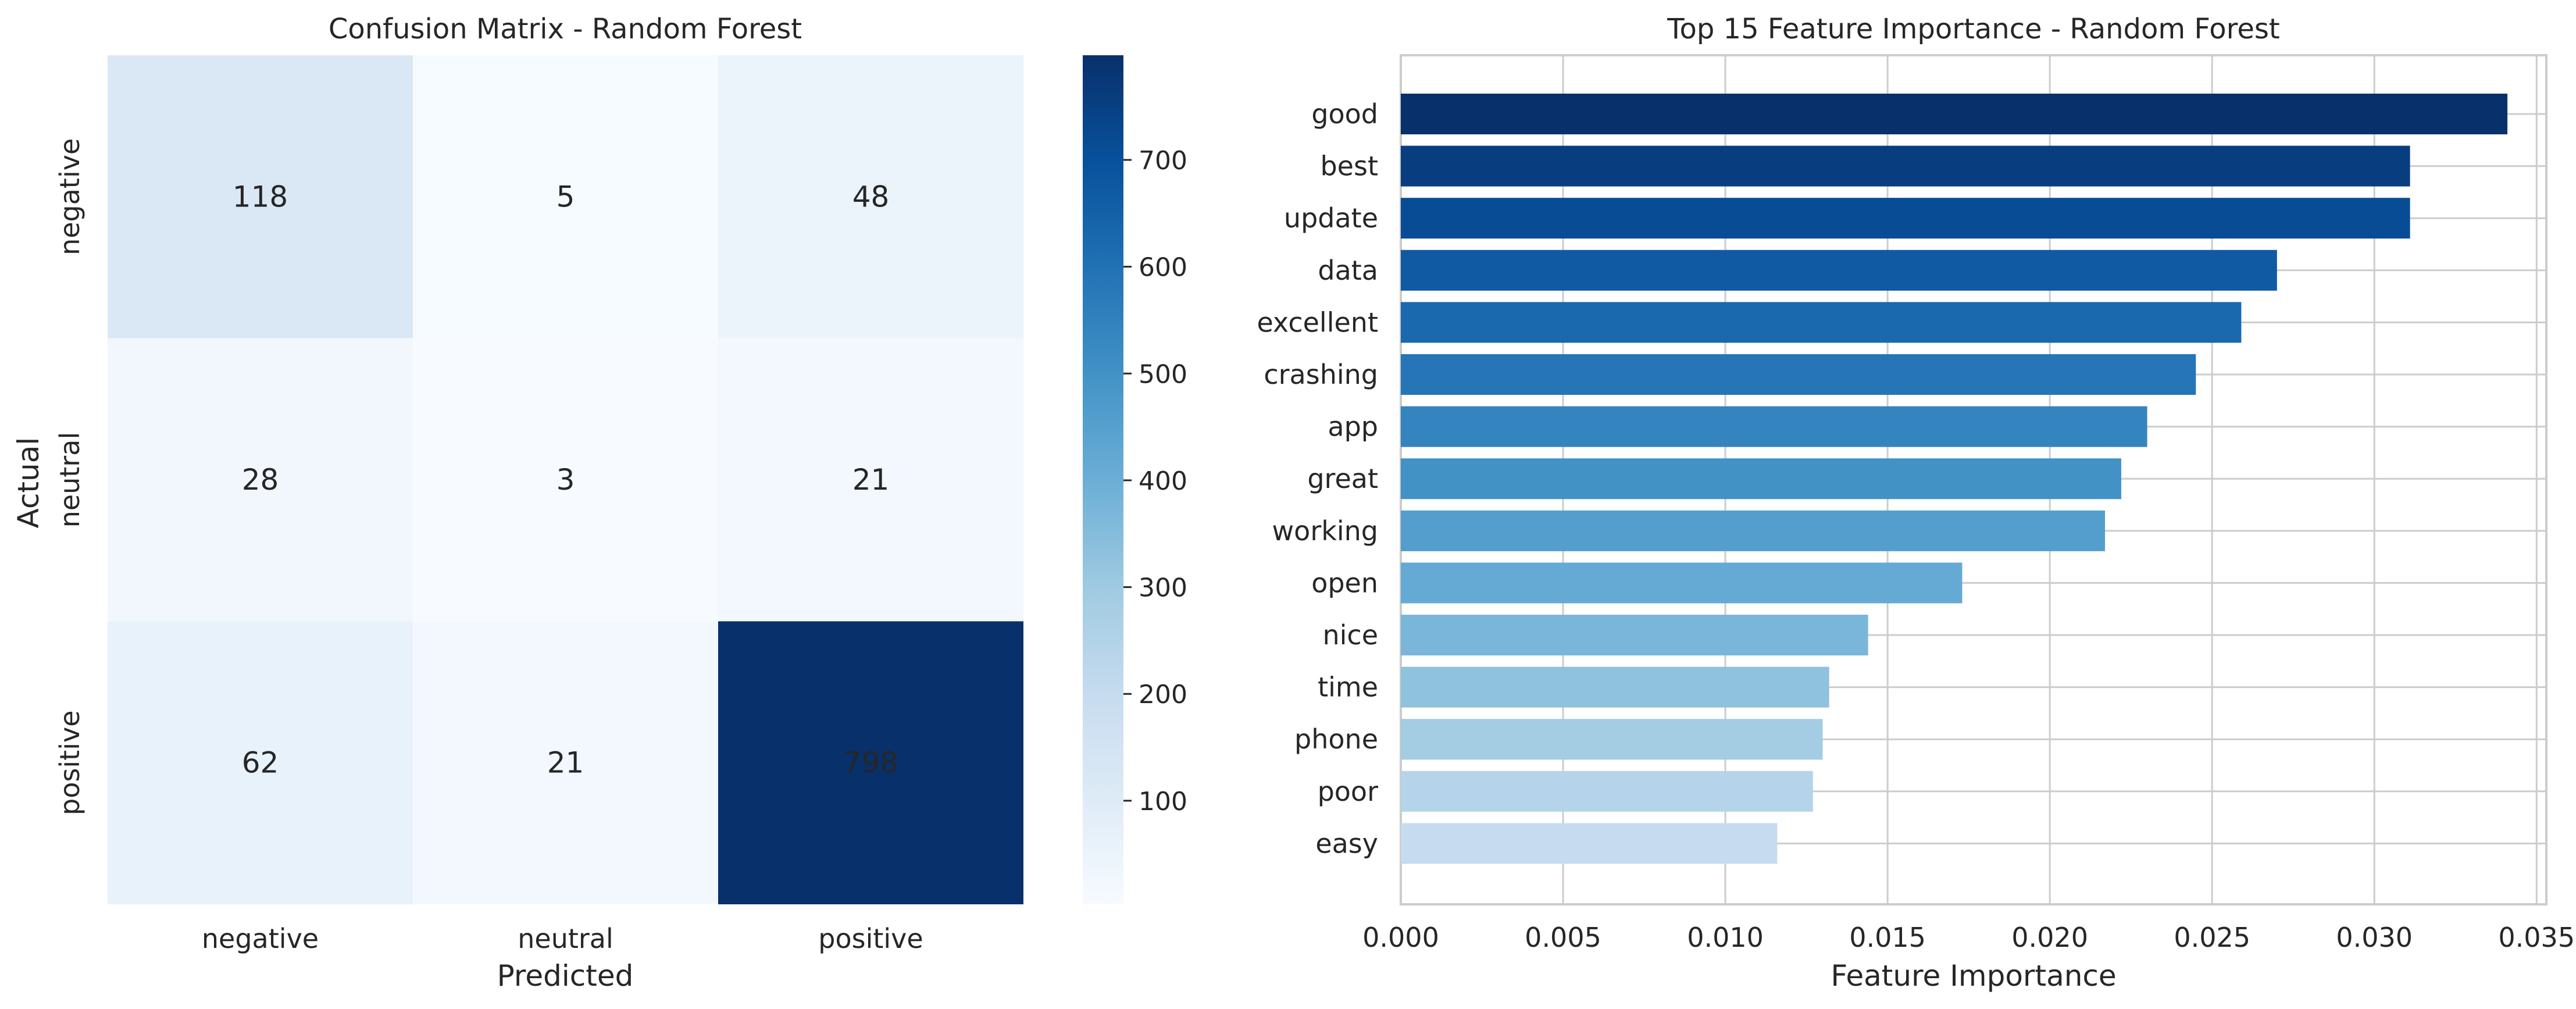 The image size is (2576, 1009). Describe the element at coordinates (2212, 937) in the screenshot. I see `bar-chart-x-tick-label: 0.025` at that location.